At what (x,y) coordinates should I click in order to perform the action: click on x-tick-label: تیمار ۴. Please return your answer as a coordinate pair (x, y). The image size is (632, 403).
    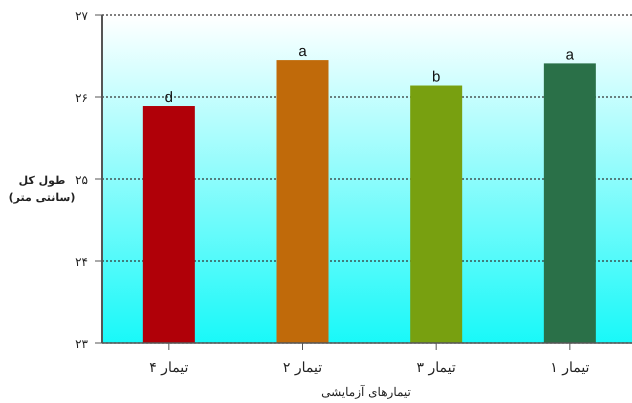
    Looking at the image, I should click on (169, 368).